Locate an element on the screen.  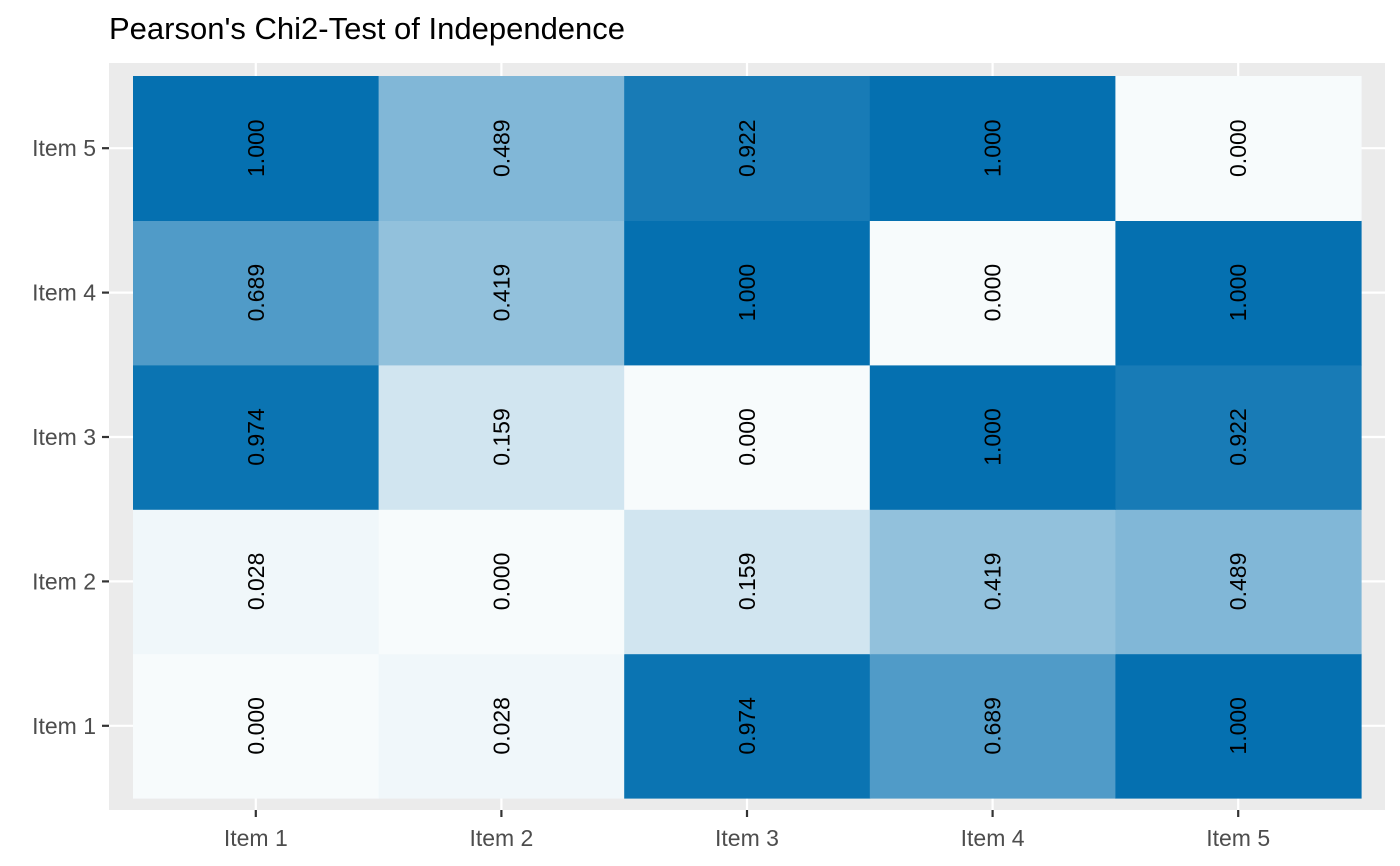
y-tick-label: Item 1 is located at coordinates (64, 726).